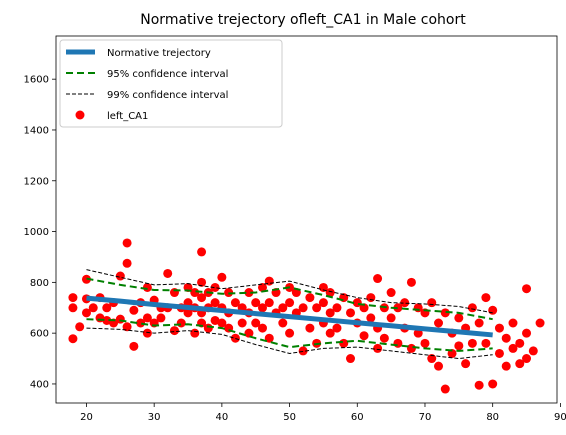 Image resolution: width=566 pixels, height=435 pixels. I want to click on x-tick-label: 90, so click(560, 417).